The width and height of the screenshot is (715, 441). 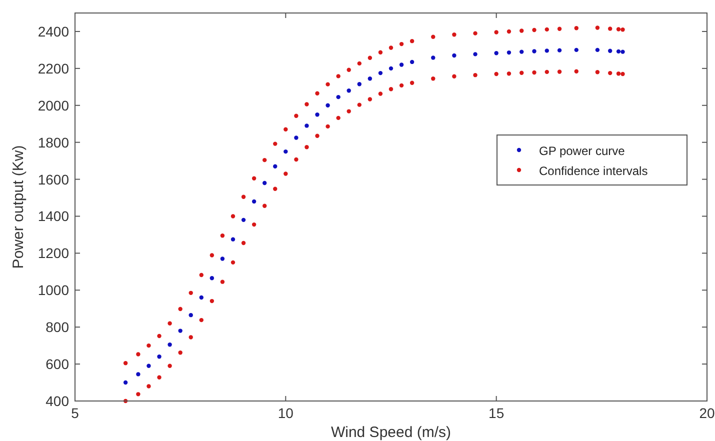 I want to click on y-tick-label: 600, so click(x=58, y=364).